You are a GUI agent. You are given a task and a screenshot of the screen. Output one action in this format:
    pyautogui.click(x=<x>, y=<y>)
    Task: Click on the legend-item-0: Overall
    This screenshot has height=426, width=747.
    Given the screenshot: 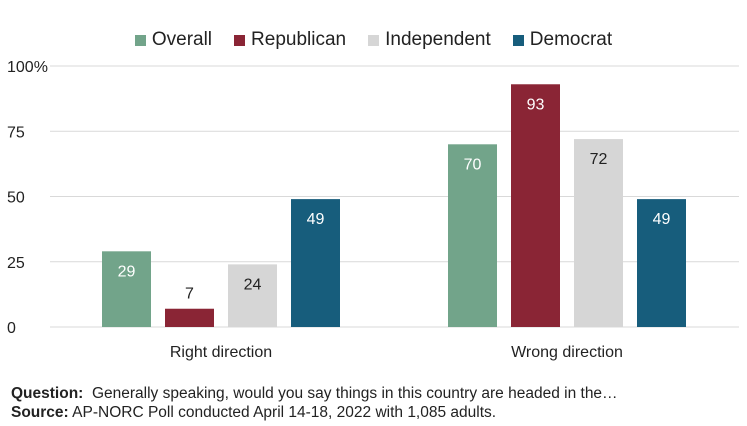 What is the action you would take?
    pyautogui.click(x=173, y=40)
    